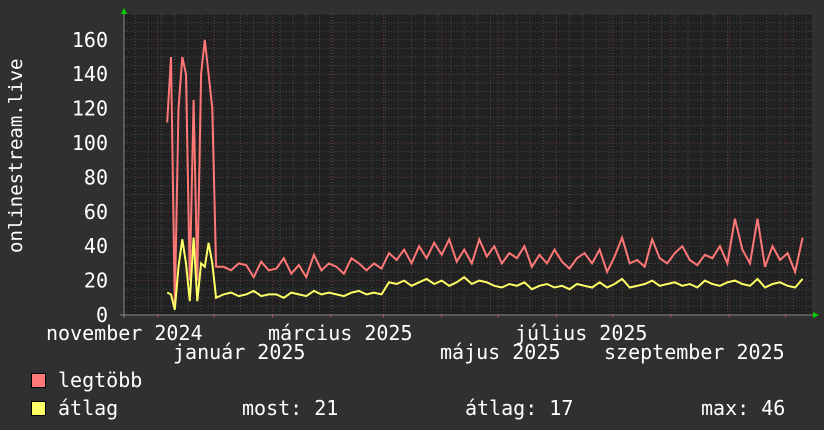 This screenshot has width=824, height=430. What do you see at coordinates (96, 281) in the screenshot?
I see `y-tick-label: 20` at bounding box center [96, 281].